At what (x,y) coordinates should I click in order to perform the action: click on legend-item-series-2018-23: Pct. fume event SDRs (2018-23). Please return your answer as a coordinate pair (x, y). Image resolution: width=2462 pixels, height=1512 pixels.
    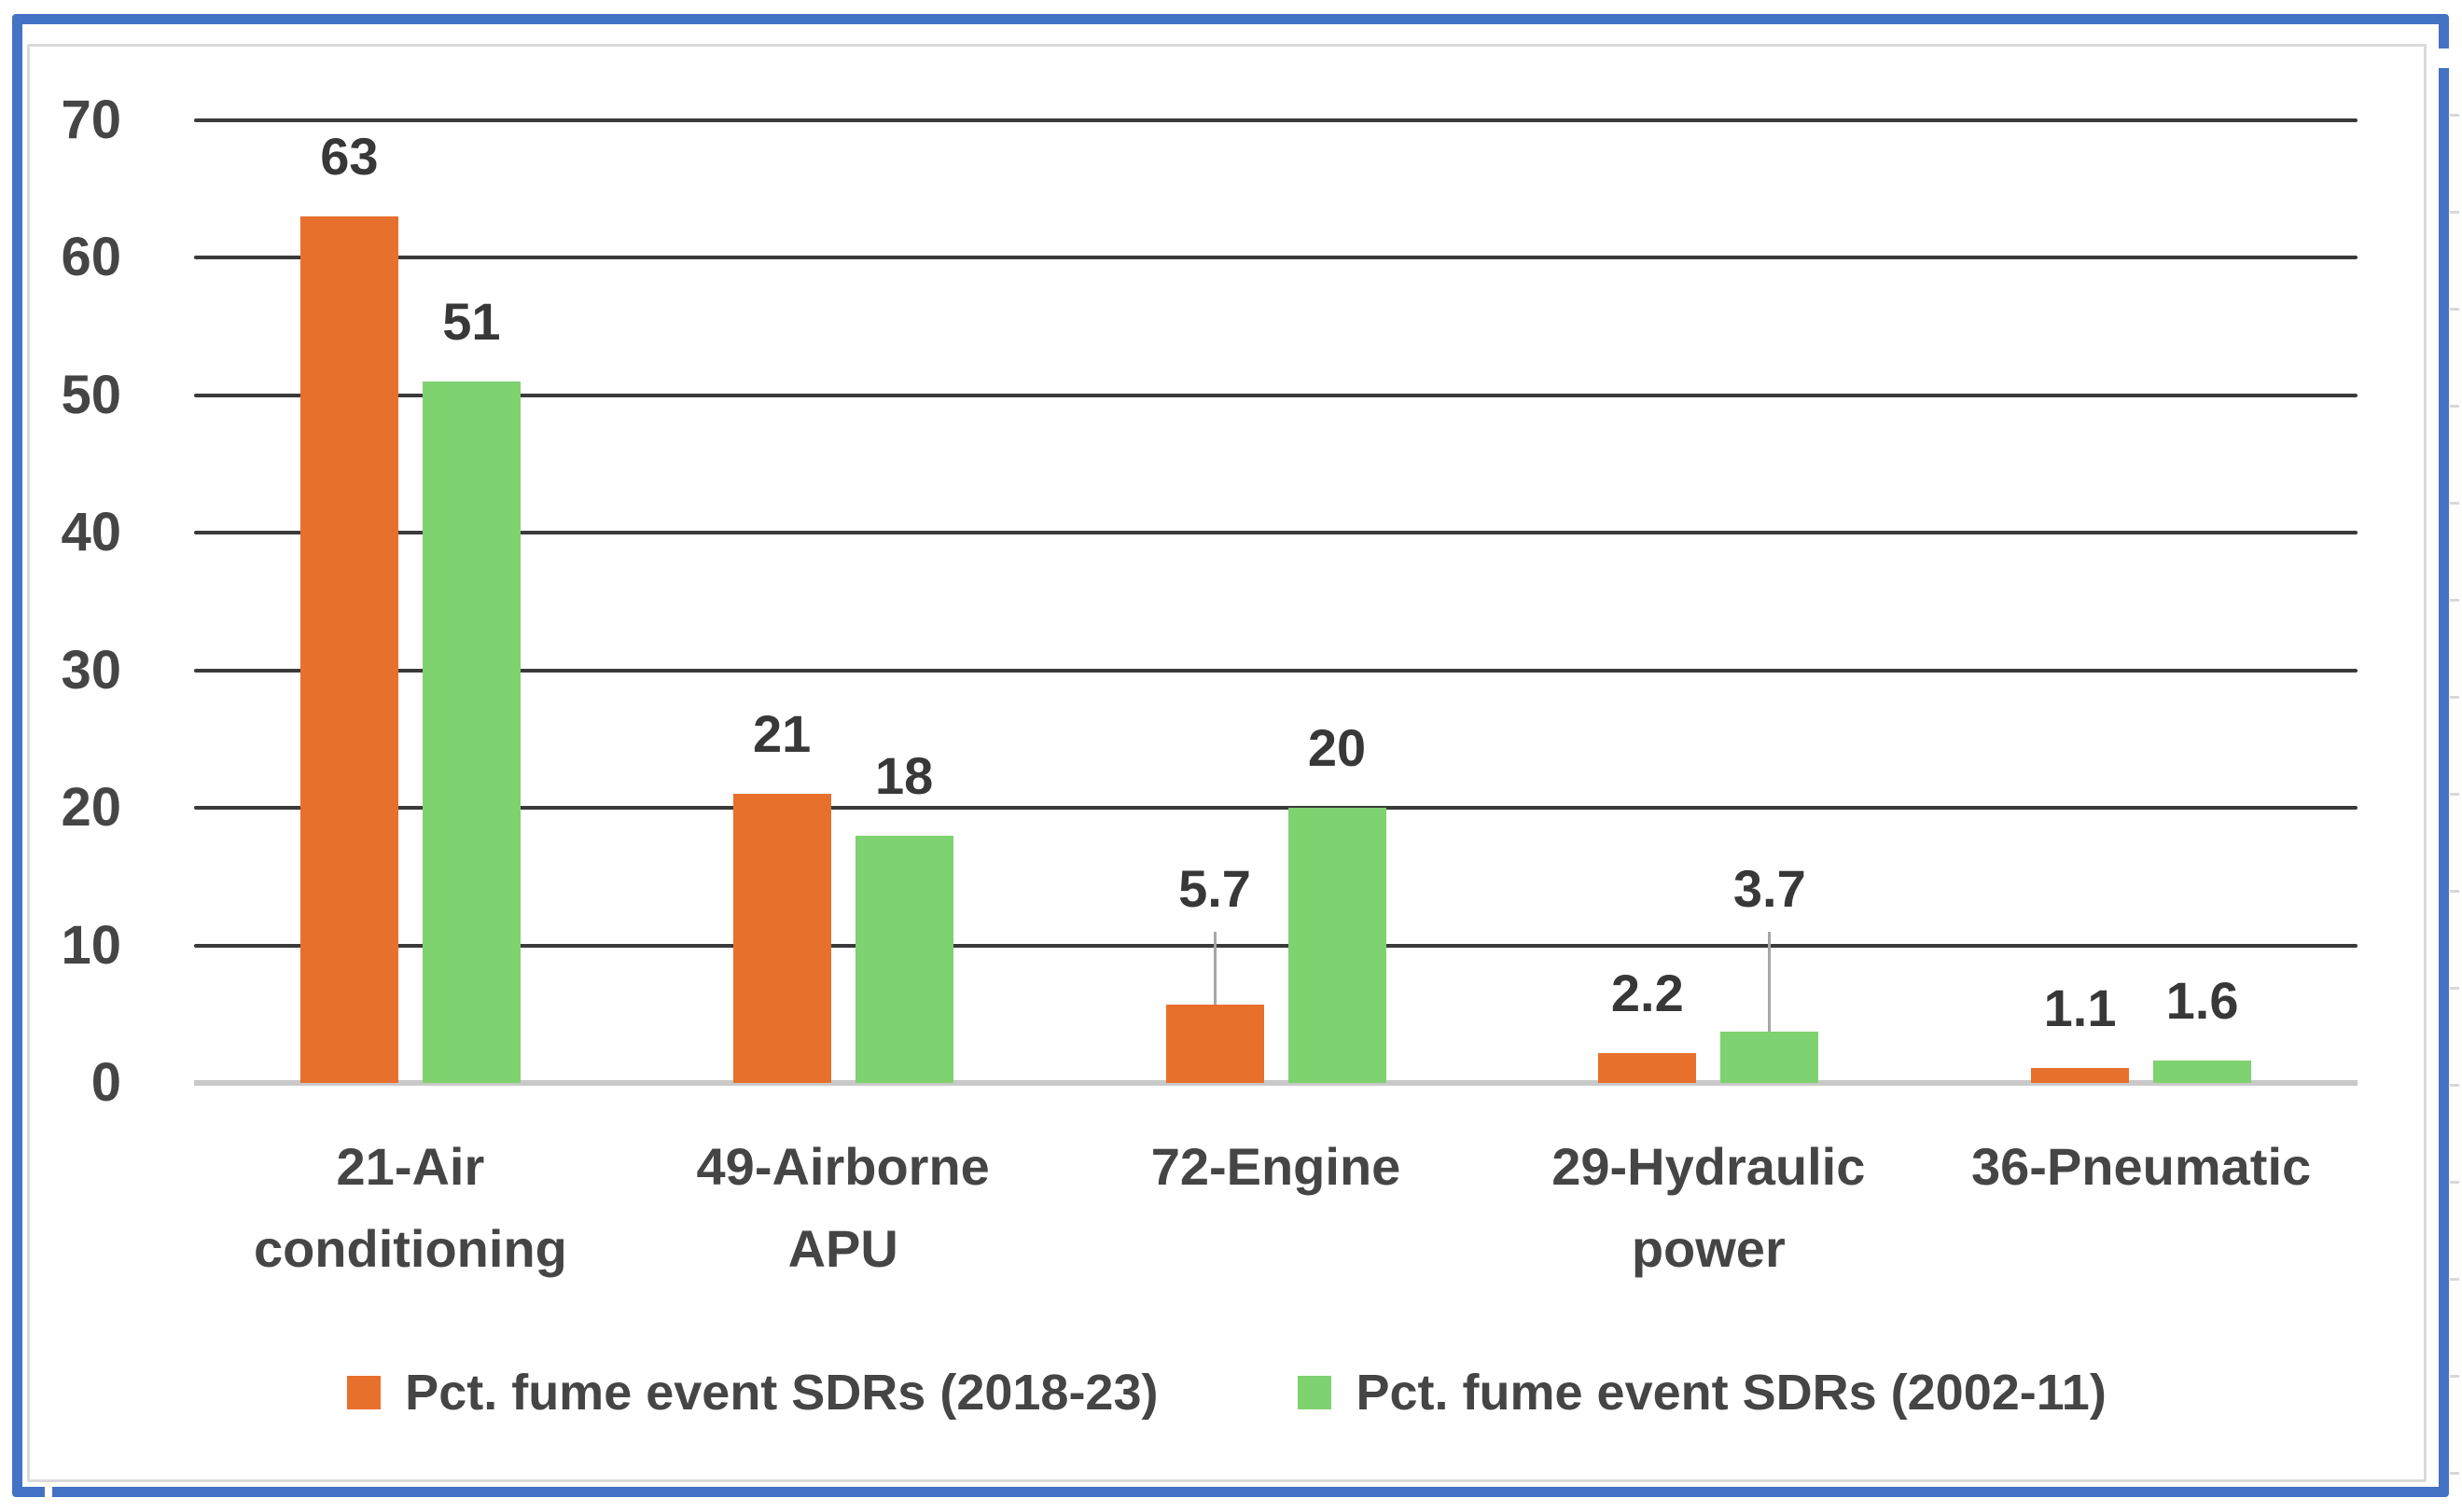
    Looking at the image, I should click on (752, 1393).